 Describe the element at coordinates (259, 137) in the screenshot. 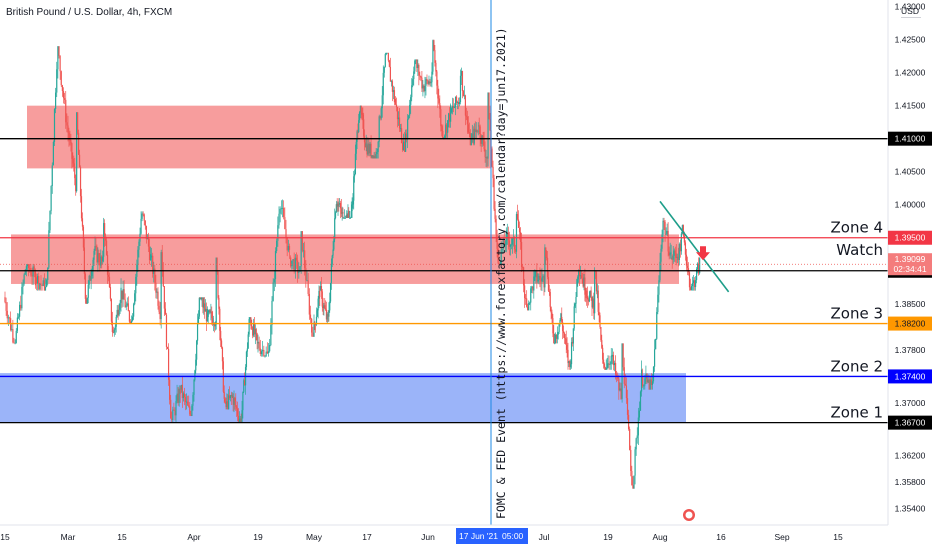

I see `resistance-zone` at that location.